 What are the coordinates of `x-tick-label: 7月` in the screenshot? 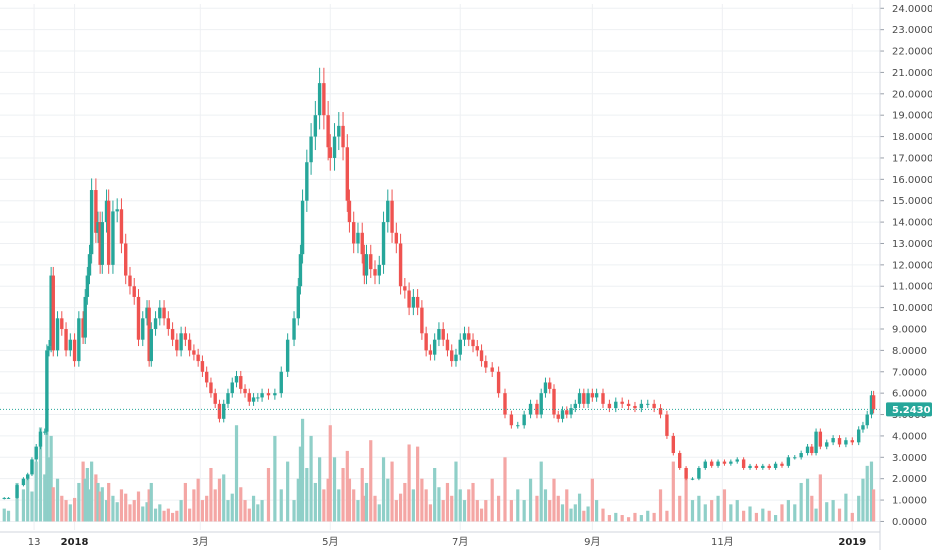 It's located at (460, 542).